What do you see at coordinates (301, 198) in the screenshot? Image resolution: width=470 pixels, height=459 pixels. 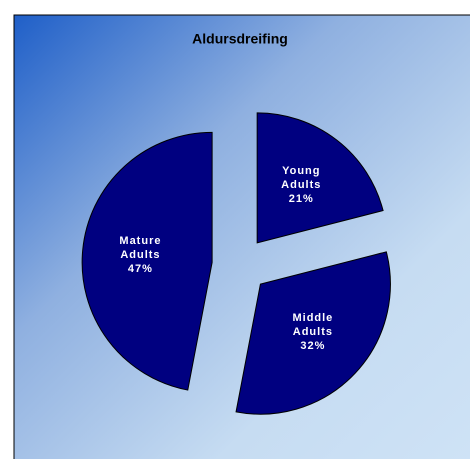 I see `slice-value-label: 21%` at bounding box center [301, 198].